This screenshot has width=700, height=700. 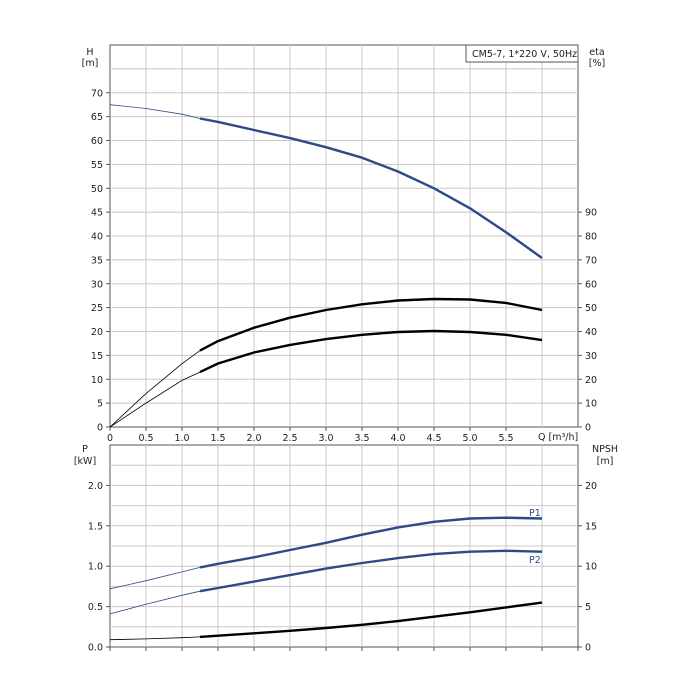 What do you see at coordinates (433, 438) in the screenshot?
I see `x-tick-label: 4.5` at bounding box center [433, 438].